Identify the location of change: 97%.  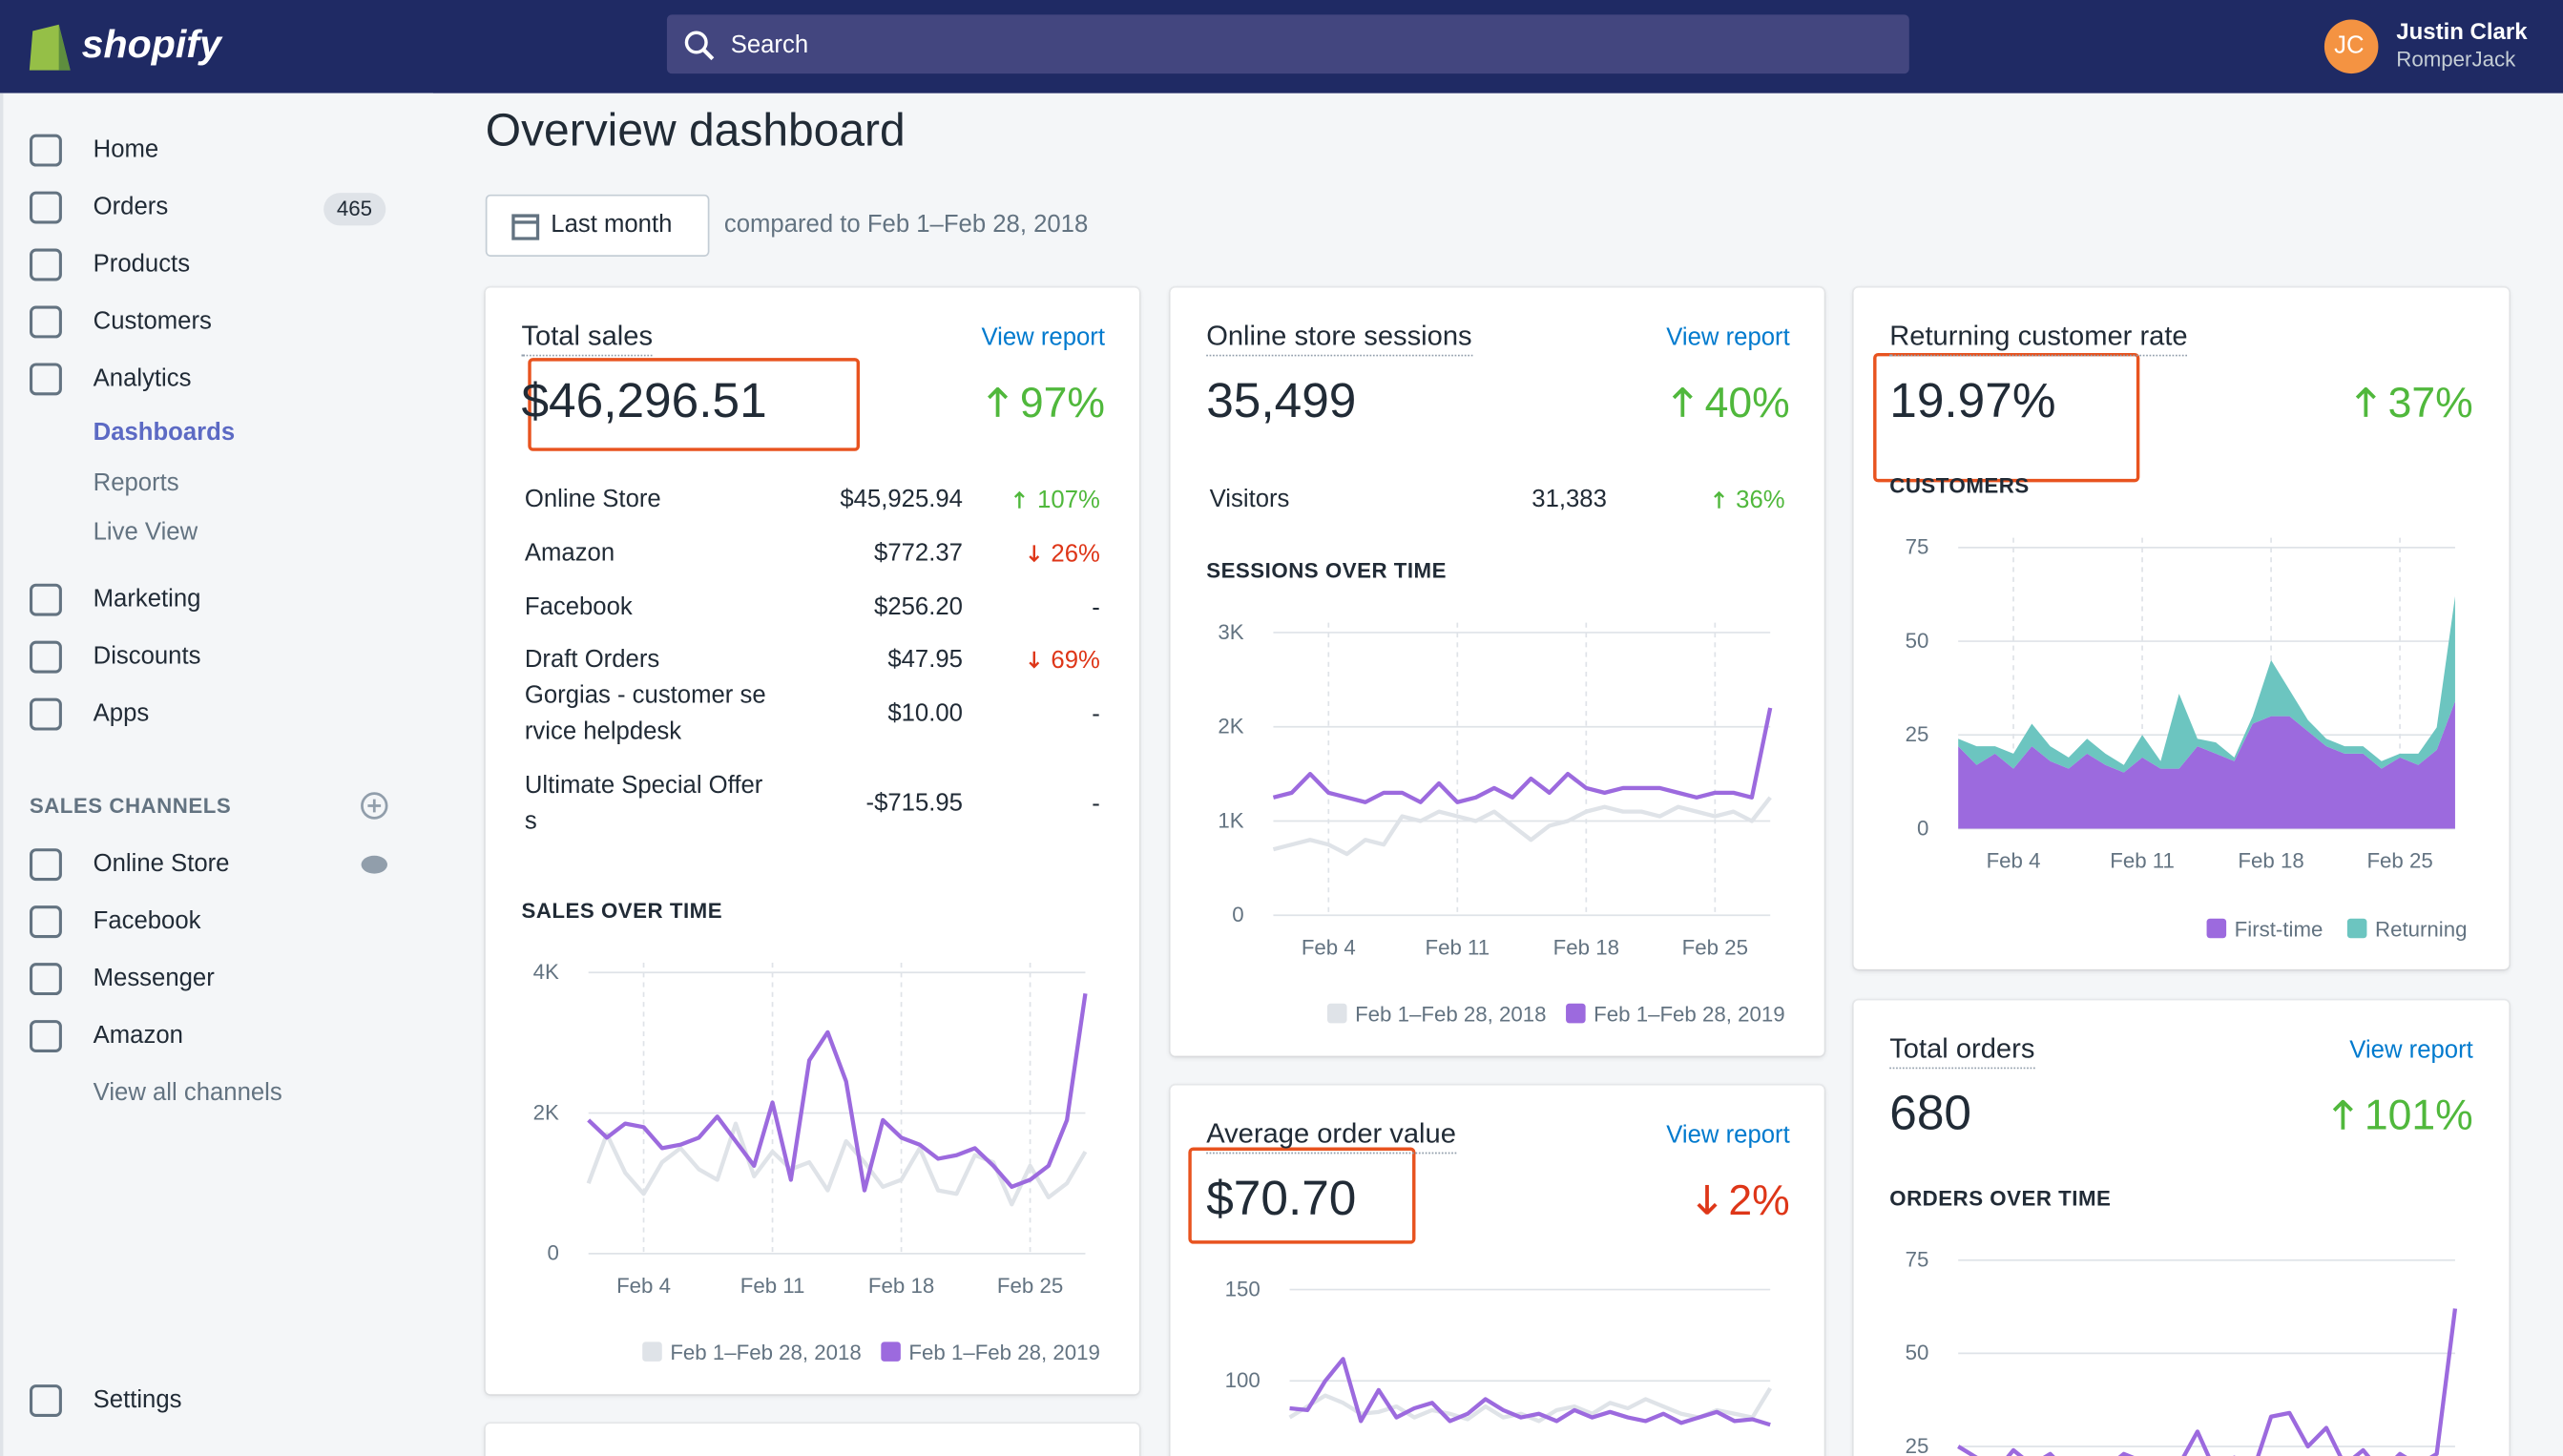
(1046, 402).